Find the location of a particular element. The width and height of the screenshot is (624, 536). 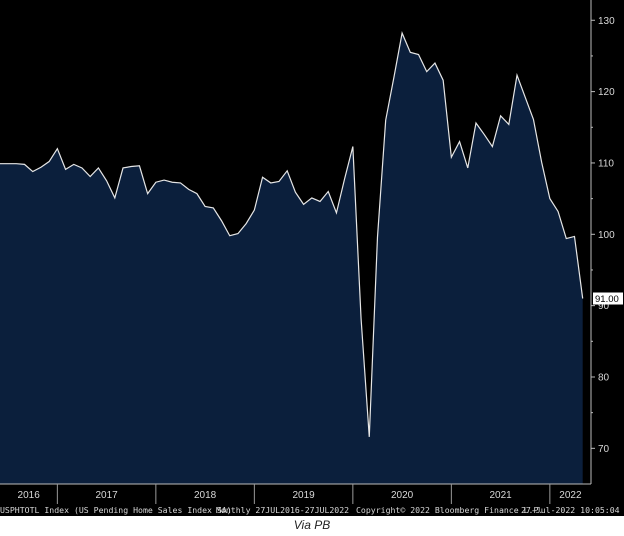

date-range-label: Monthly 27JUL2016-27JUL2022 is located at coordinates (283, 510).